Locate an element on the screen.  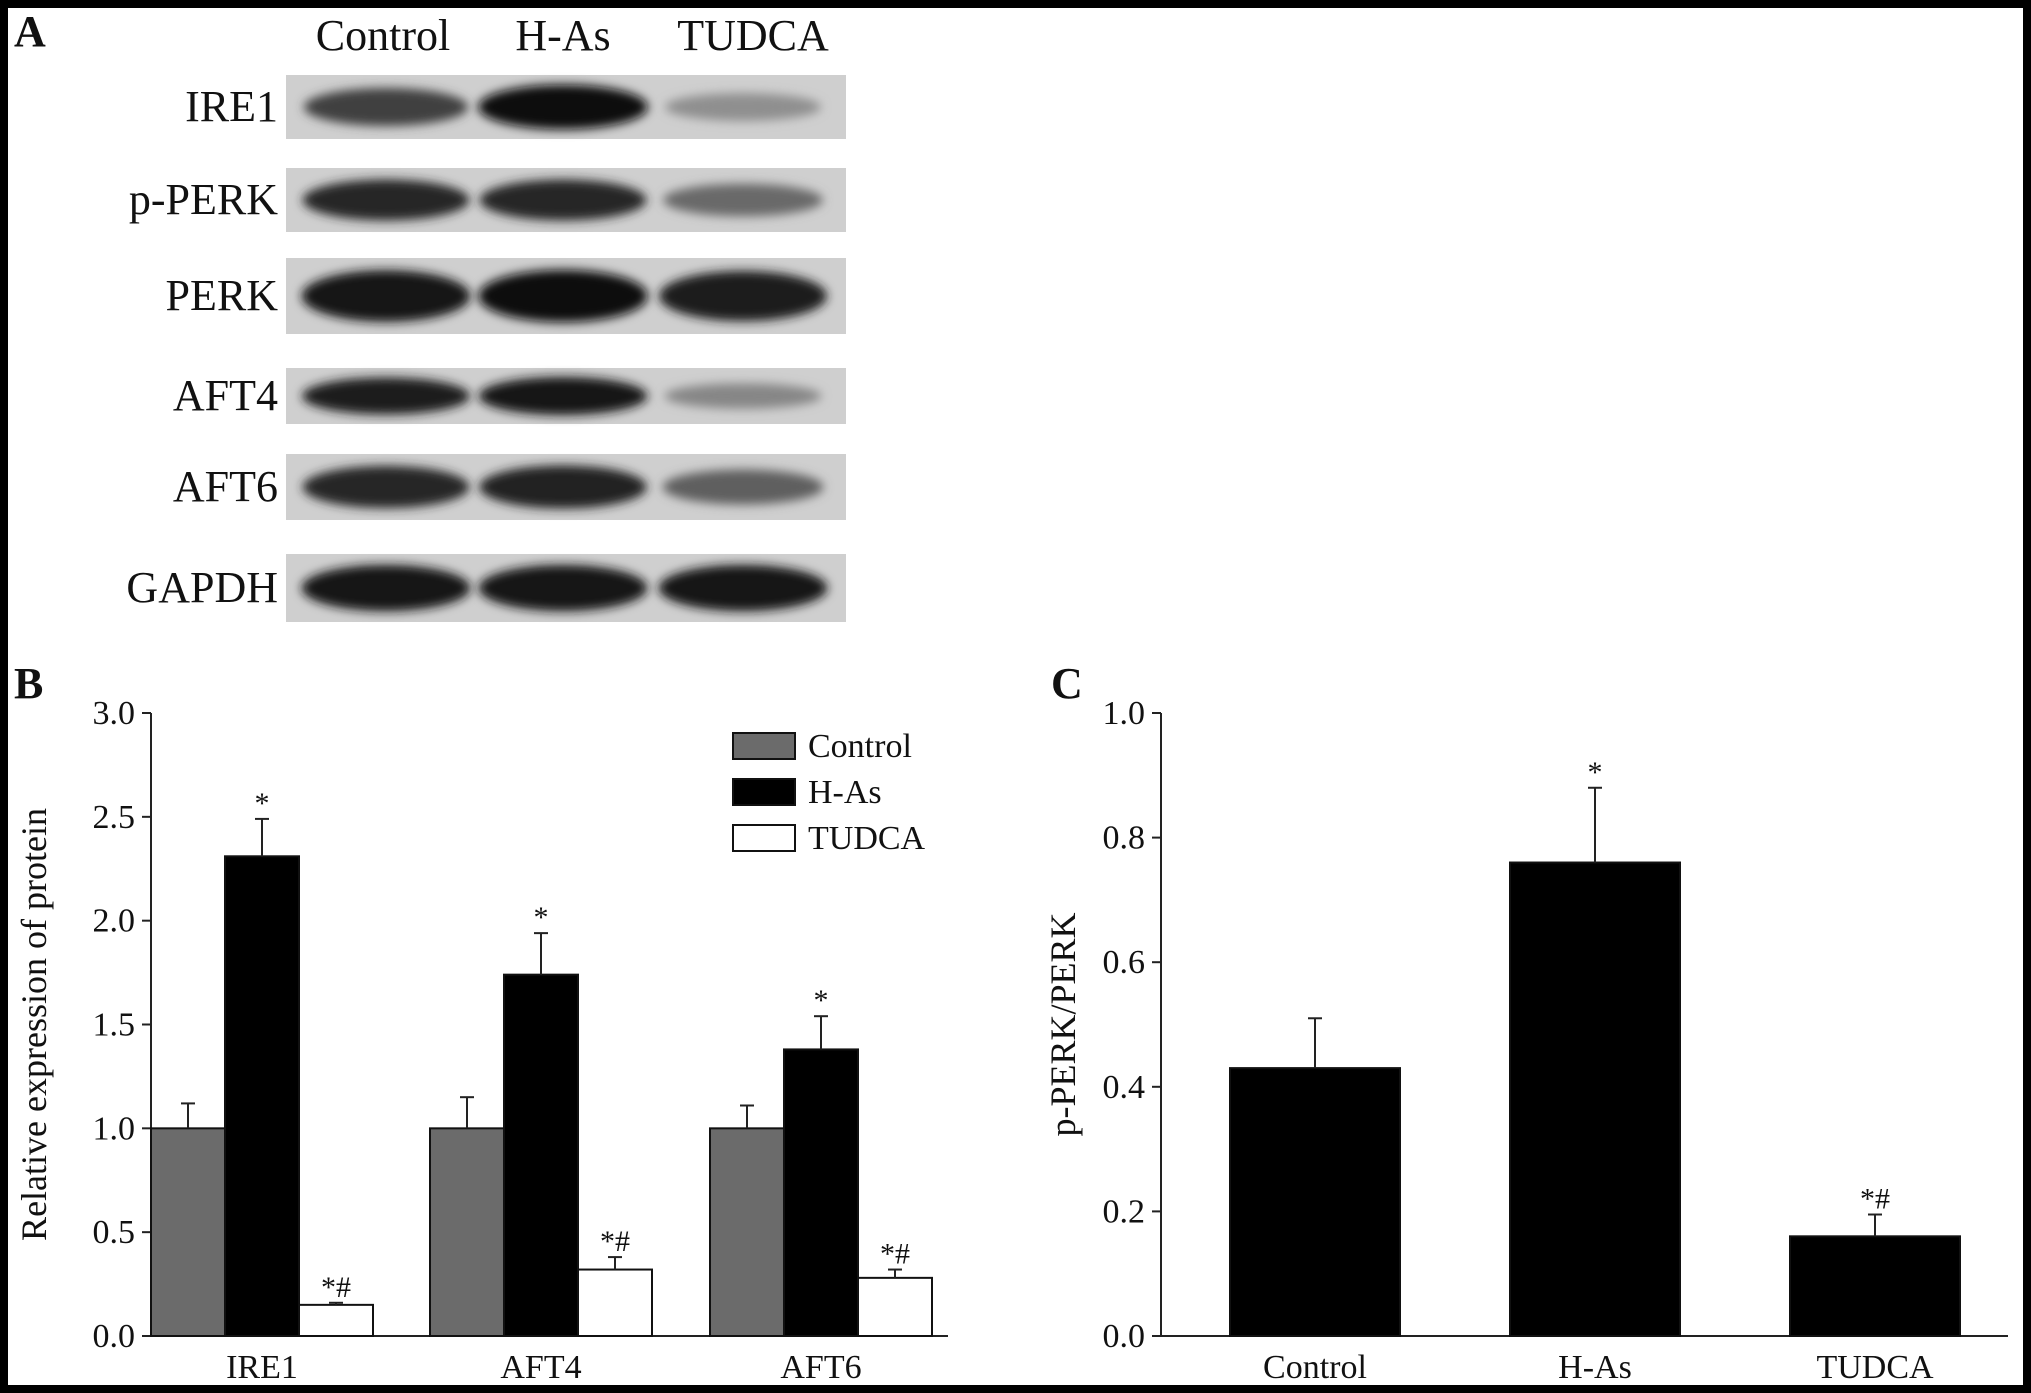
chart-b-bar-ire1-h-as-significance: * is located at coordinates (262, 803).